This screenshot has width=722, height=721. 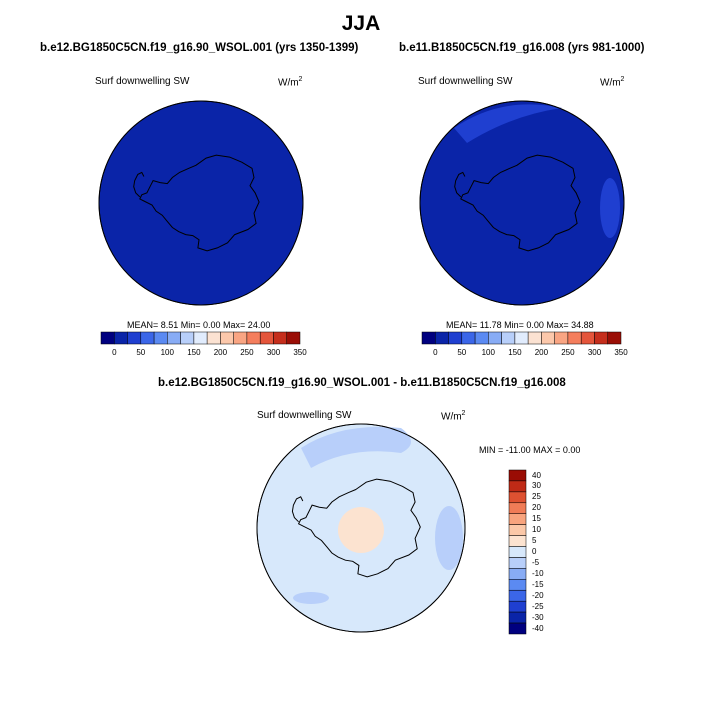 What do you see at coordinates (530, 450) in the screenshot?
I see `diff-stats: MIN = -11.00 MAX = 0.00` at bounding box center [530, 450].